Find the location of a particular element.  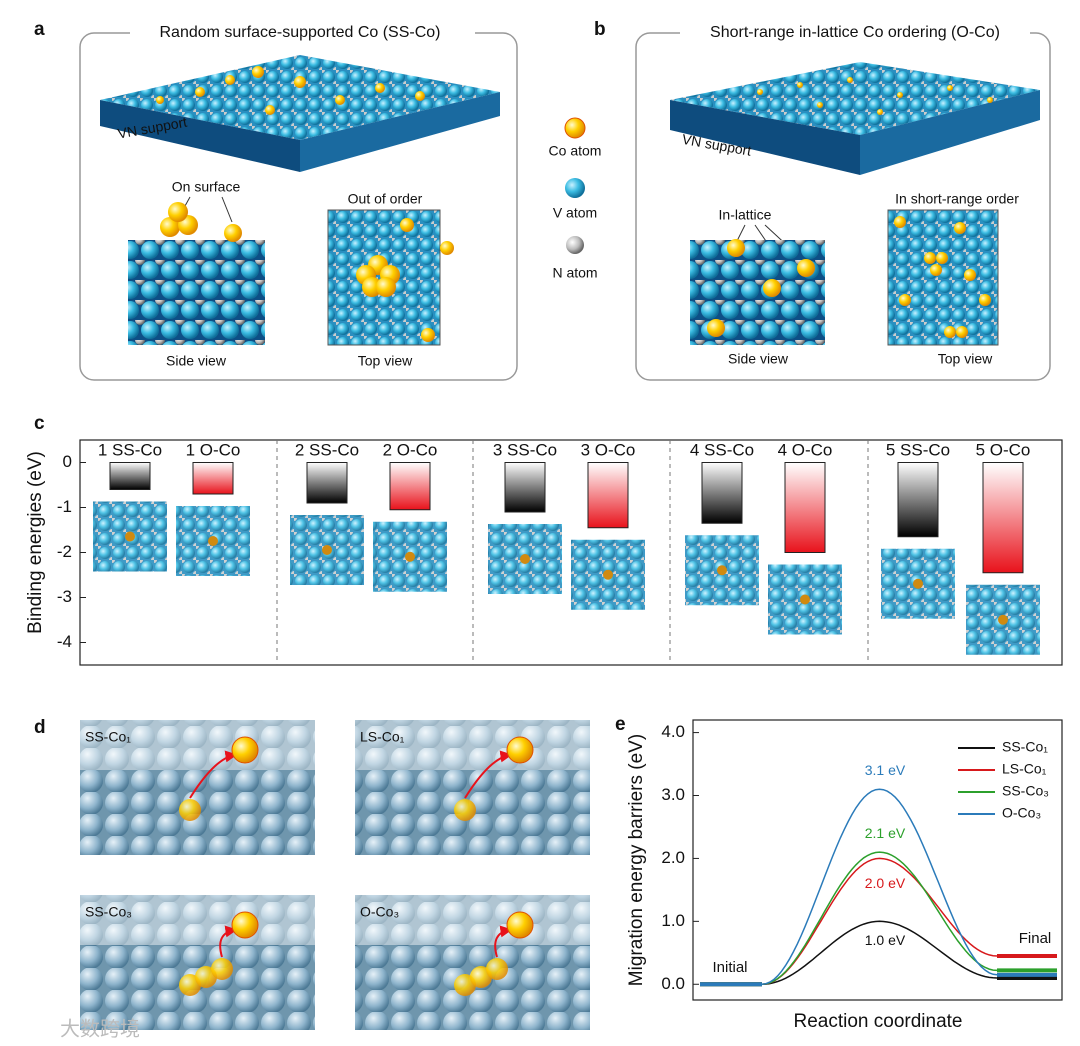

slab-top is located at coordinates (300, 97).